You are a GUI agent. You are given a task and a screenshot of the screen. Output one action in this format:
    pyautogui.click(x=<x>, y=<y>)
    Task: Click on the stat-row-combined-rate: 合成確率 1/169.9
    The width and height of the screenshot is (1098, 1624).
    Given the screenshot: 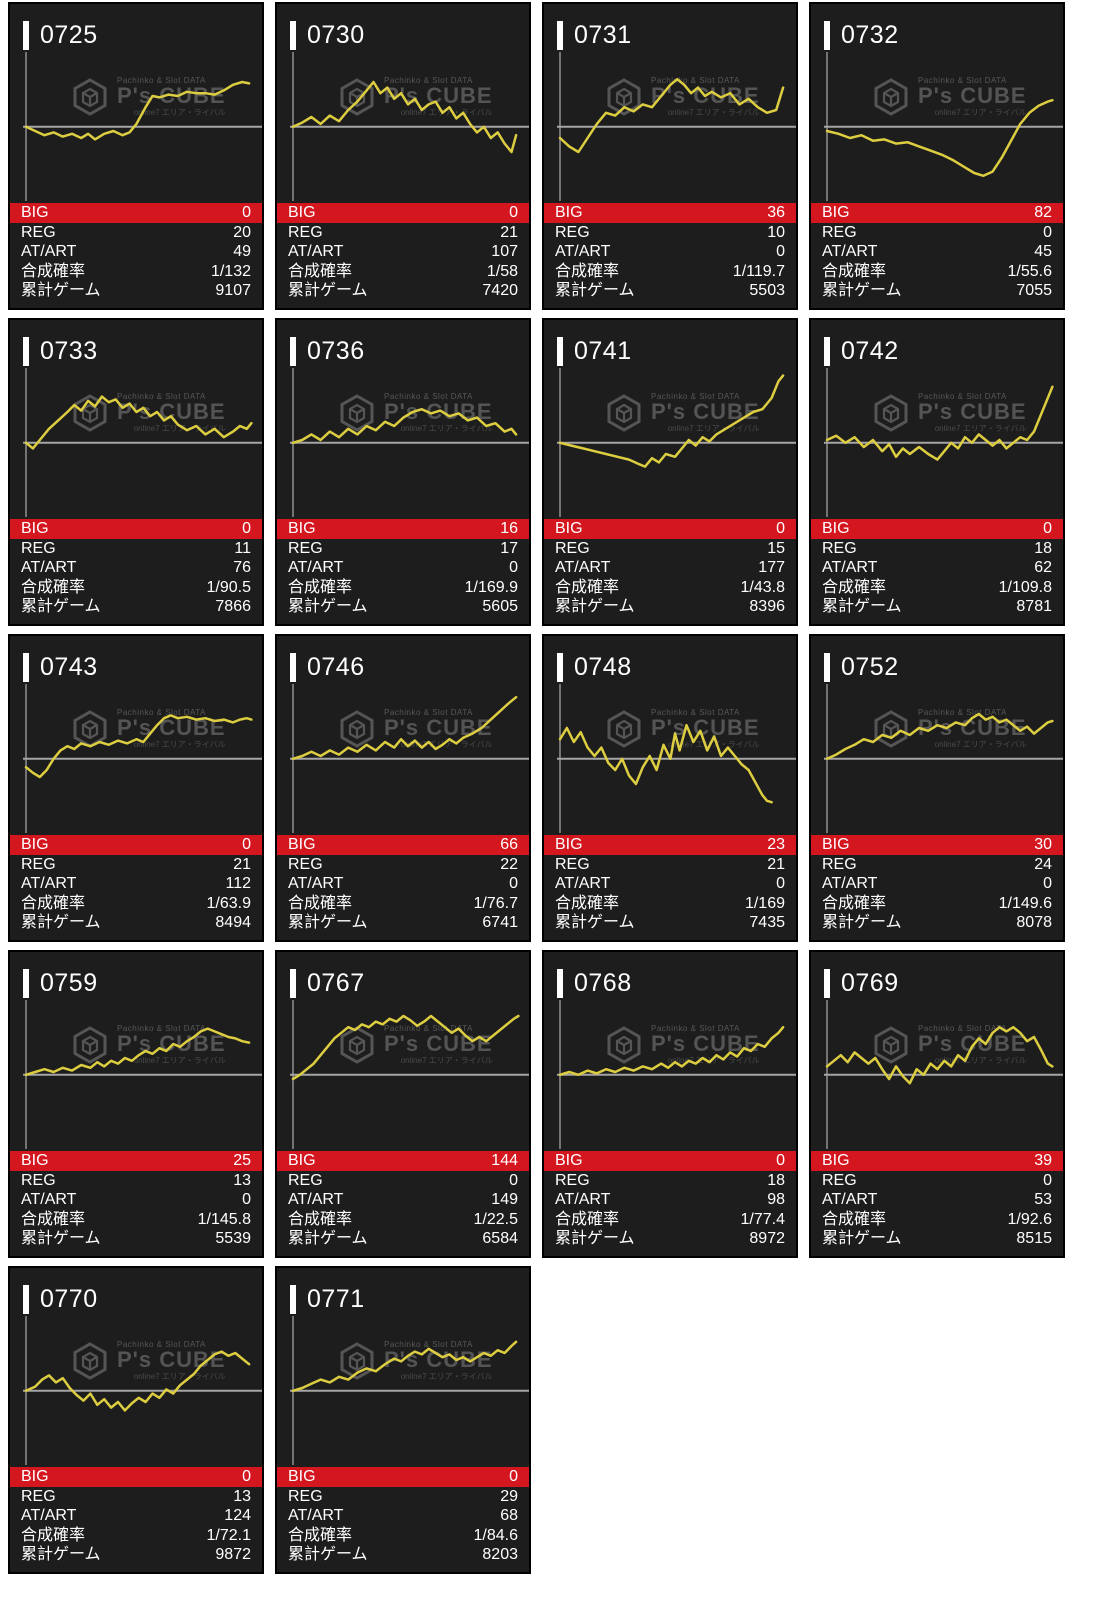 What is the action you would take?
    pyautogui.click(x=403, y=588)
    